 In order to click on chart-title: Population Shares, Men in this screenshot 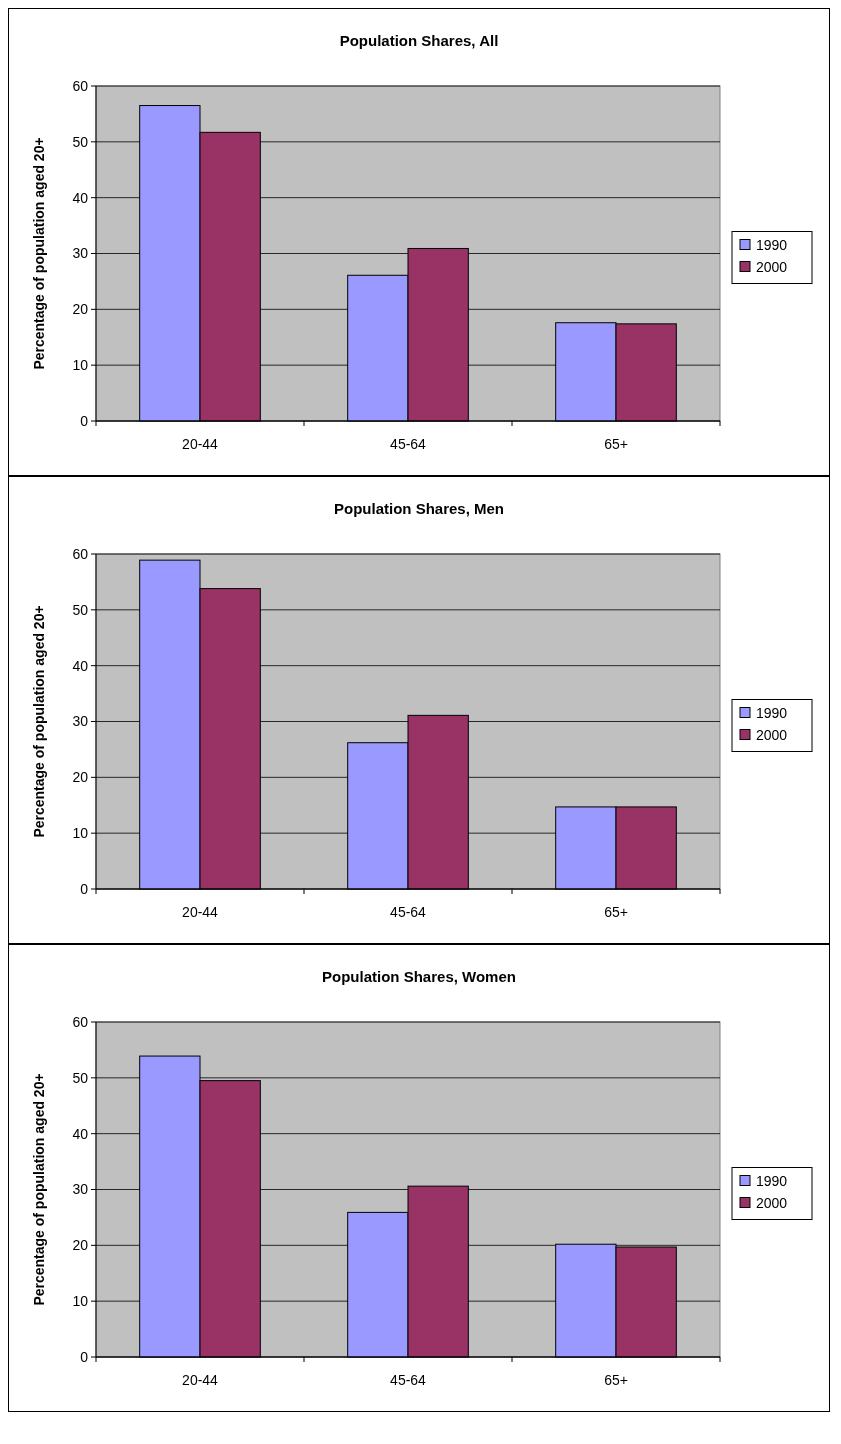, I will do `click(419, 508)`.